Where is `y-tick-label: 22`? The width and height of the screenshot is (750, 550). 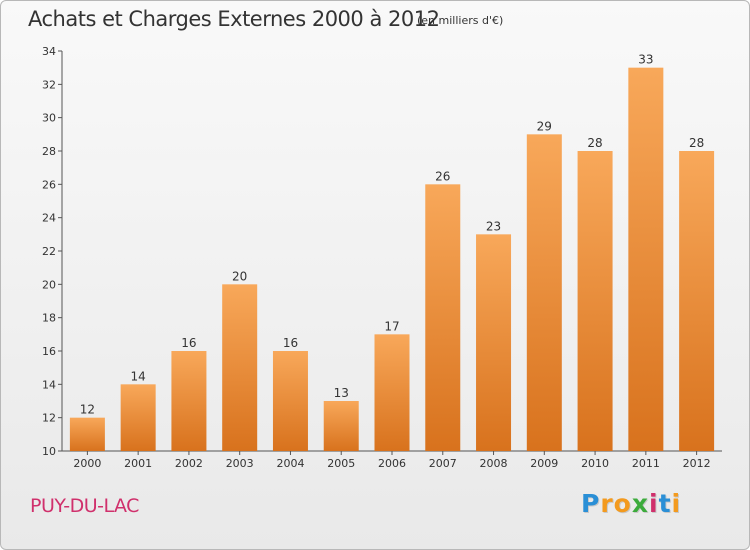 y-tick-label: 22 is located at coordinates (49, 251).